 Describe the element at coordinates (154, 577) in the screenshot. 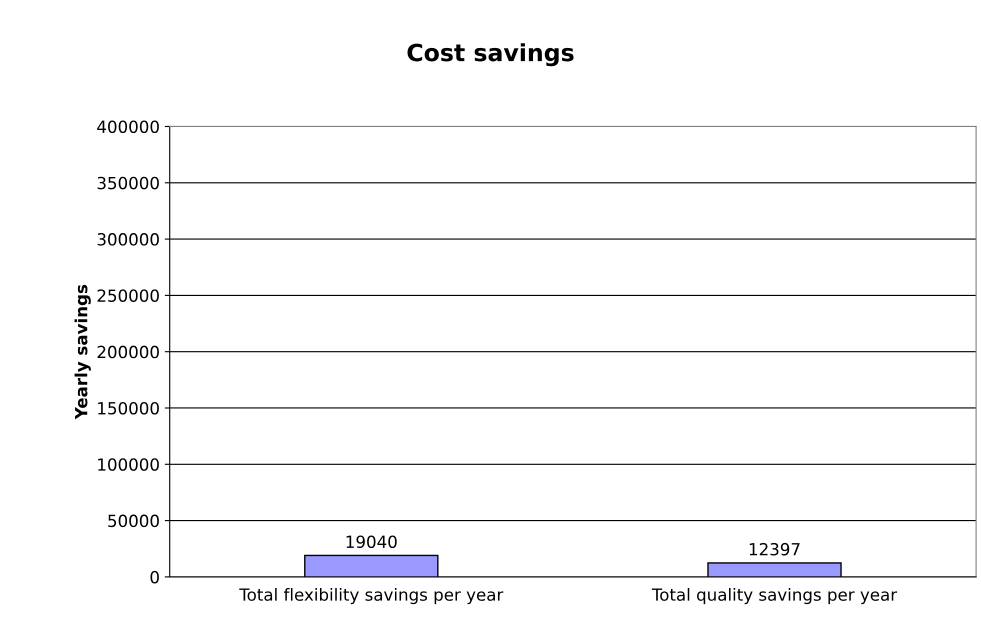

I see `y-tick-label: 0` at that location.